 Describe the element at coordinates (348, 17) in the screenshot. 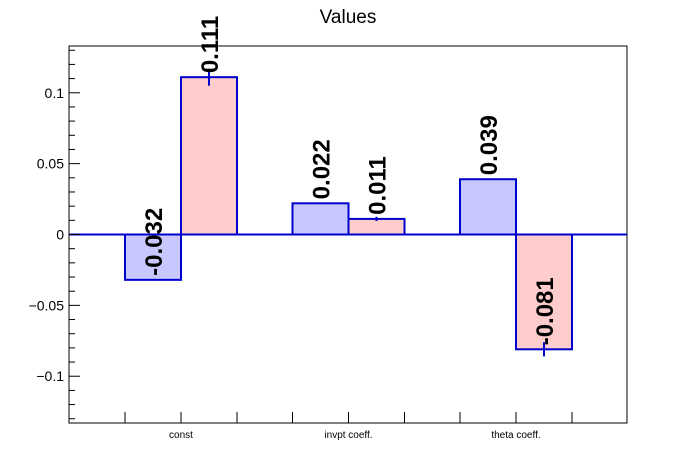

I see `chart-title: Values` at that location.